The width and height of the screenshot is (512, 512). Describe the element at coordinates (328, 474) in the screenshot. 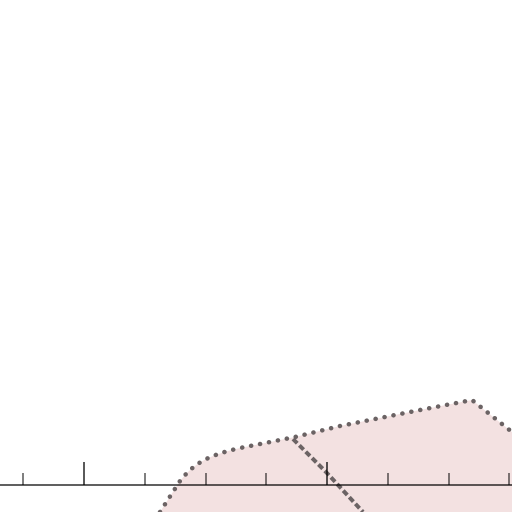

I see `internal-boundary-dashed` at that location.